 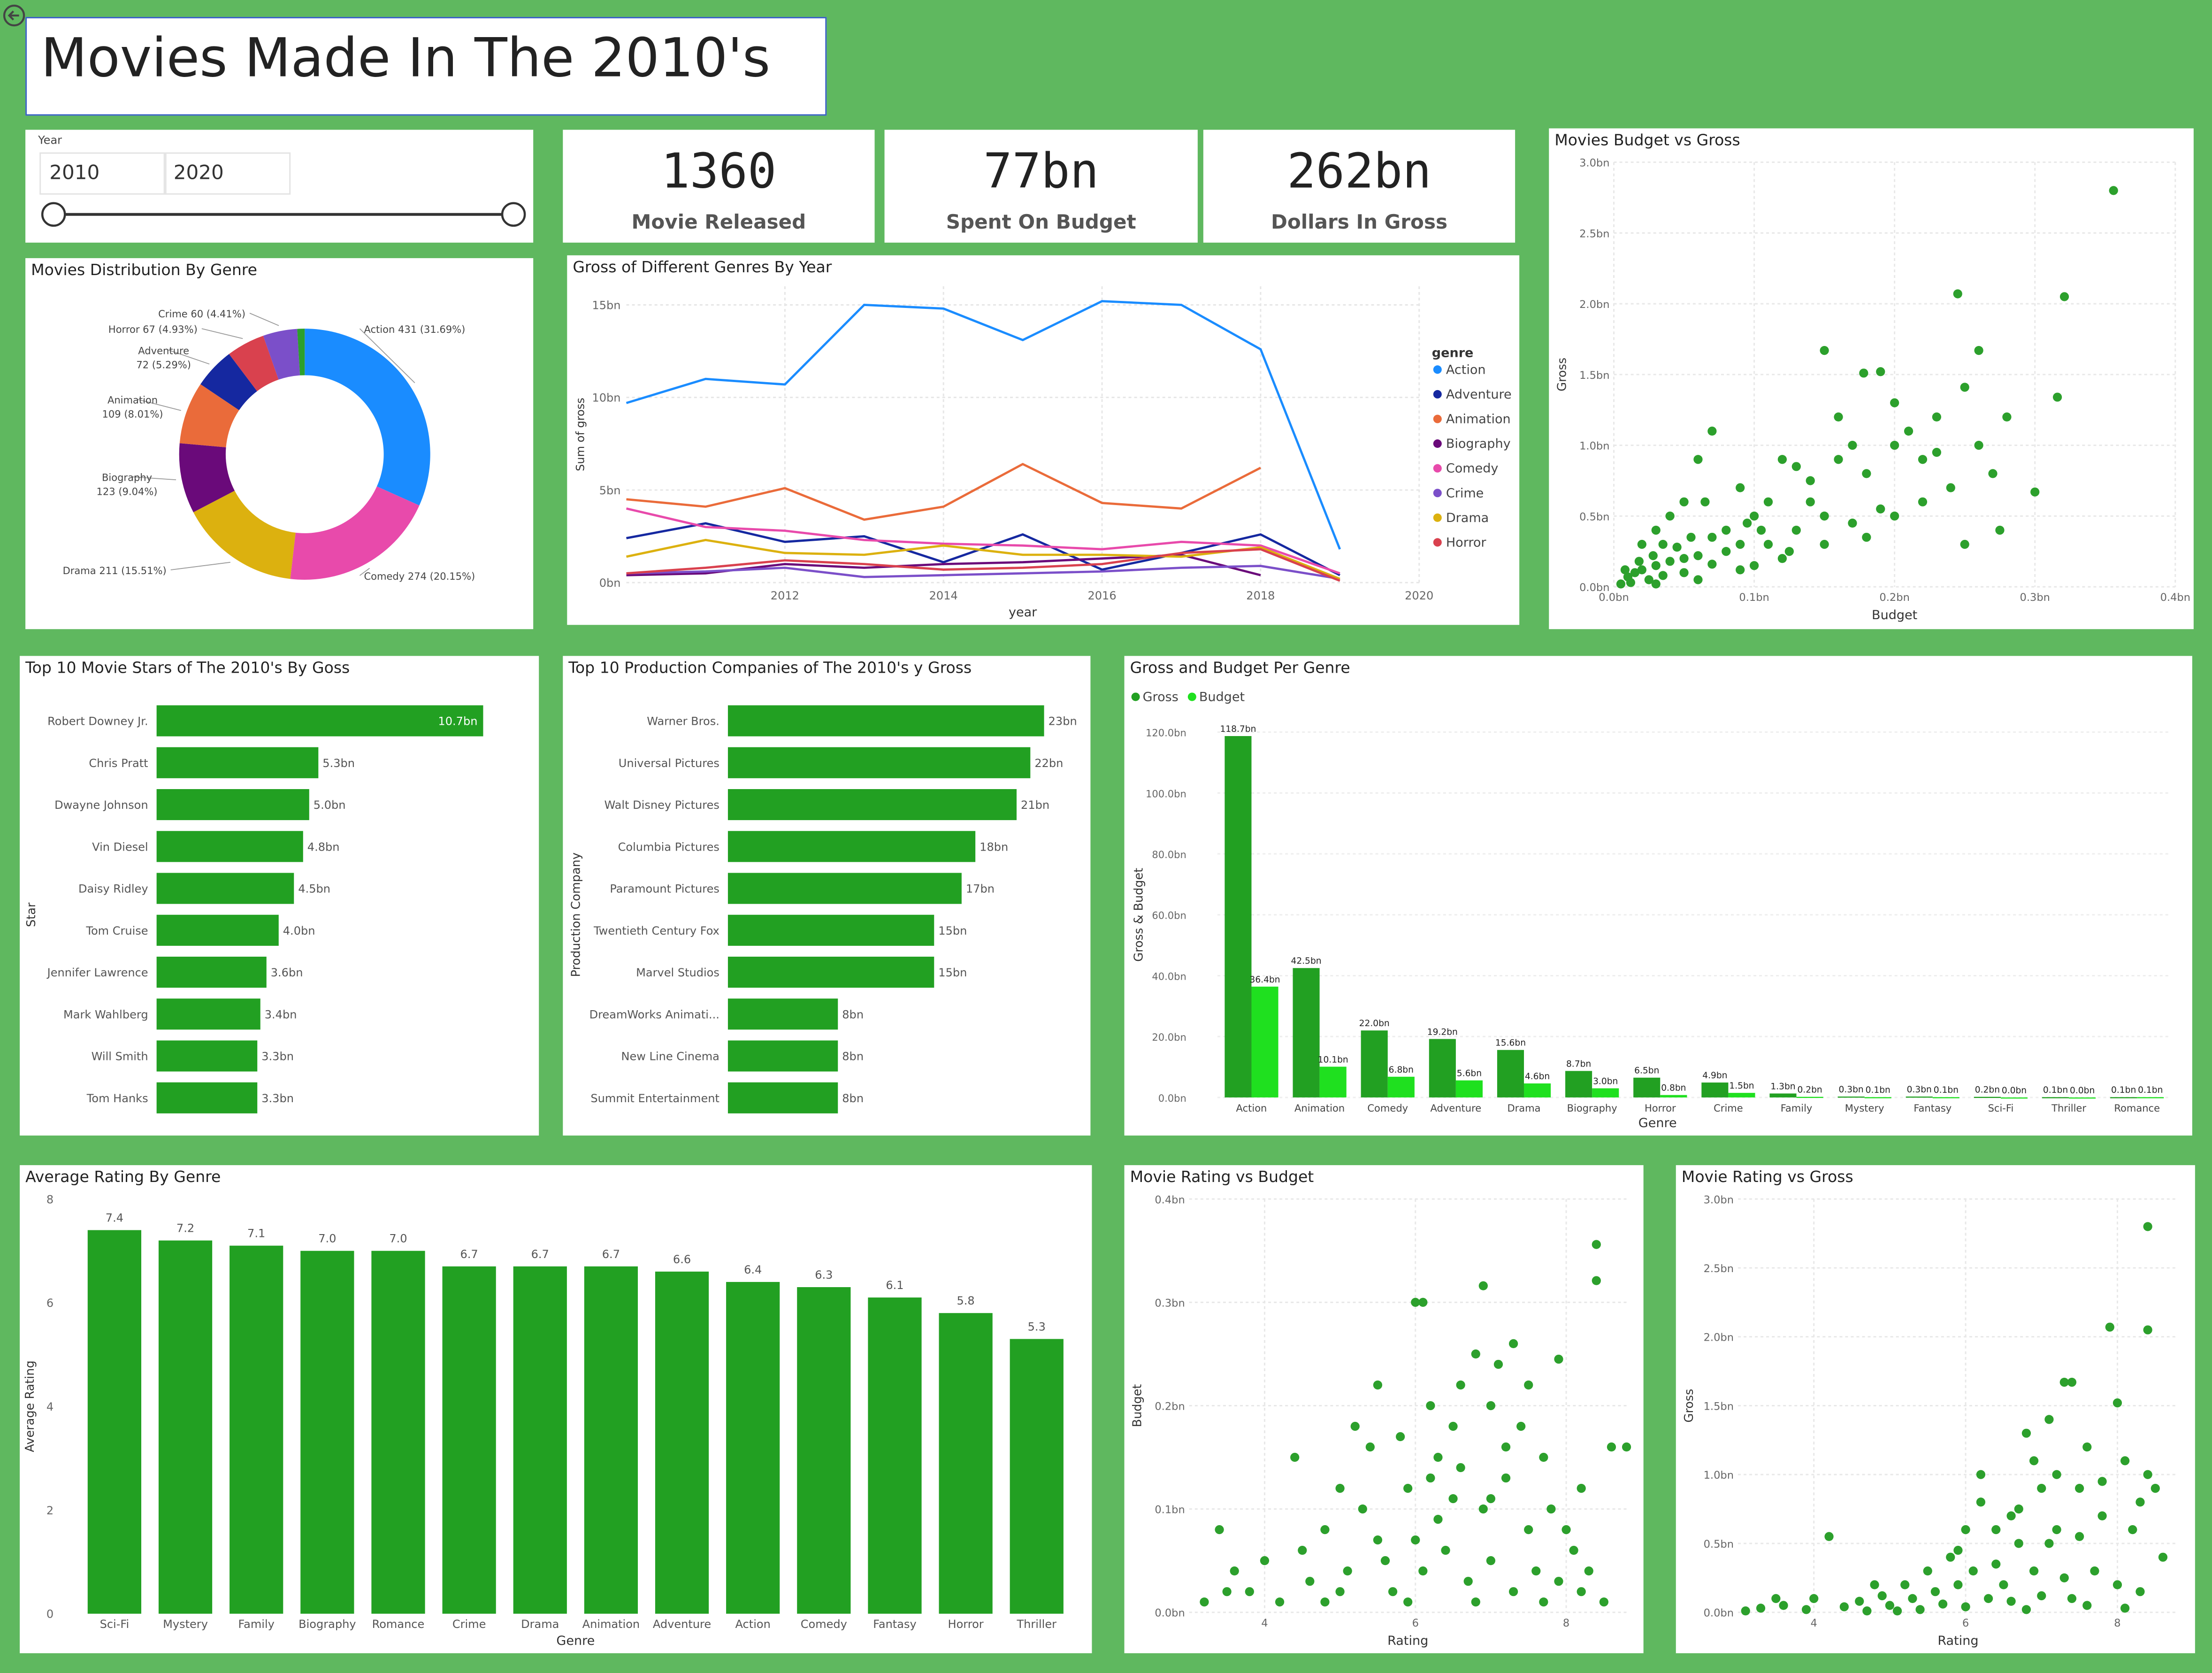 I want to click on data-label: 0.1bn, so click(x=2150, y=1090).